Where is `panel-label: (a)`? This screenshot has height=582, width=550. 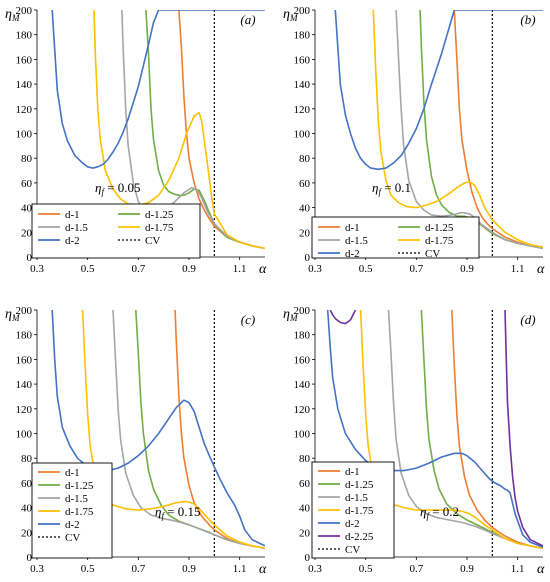
panel-label: (a) is located at coordinates (247, 19).